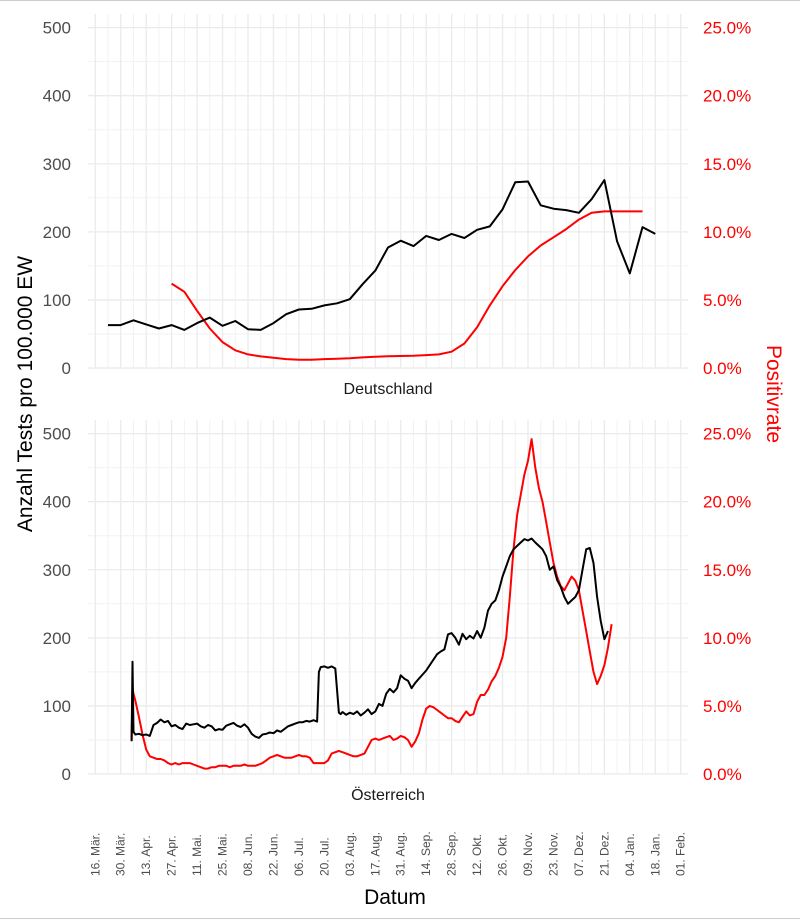 Image resolution: width=800 pixels, height=921 pixels. Describe the element at coordinates (388, 389) in the screenshot. I see `panel-label: Deutschland` at that location.